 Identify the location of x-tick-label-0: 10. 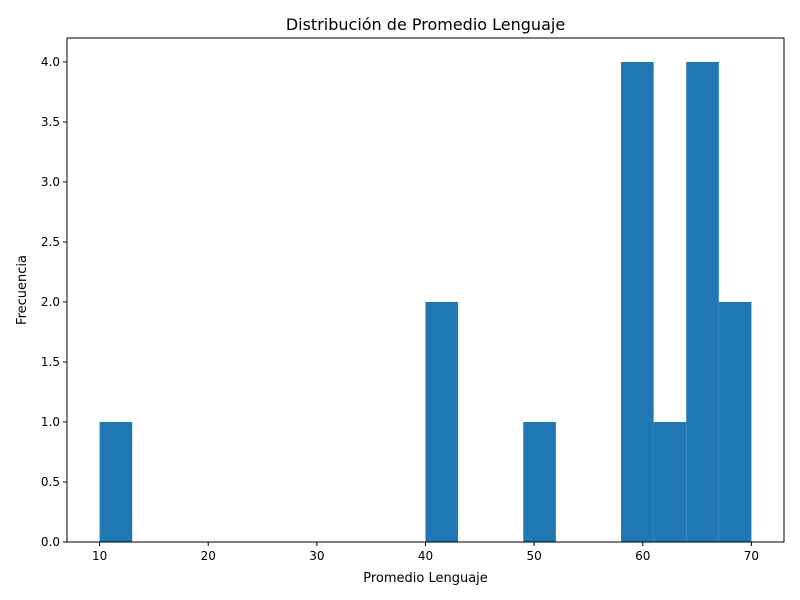
(99, 556).